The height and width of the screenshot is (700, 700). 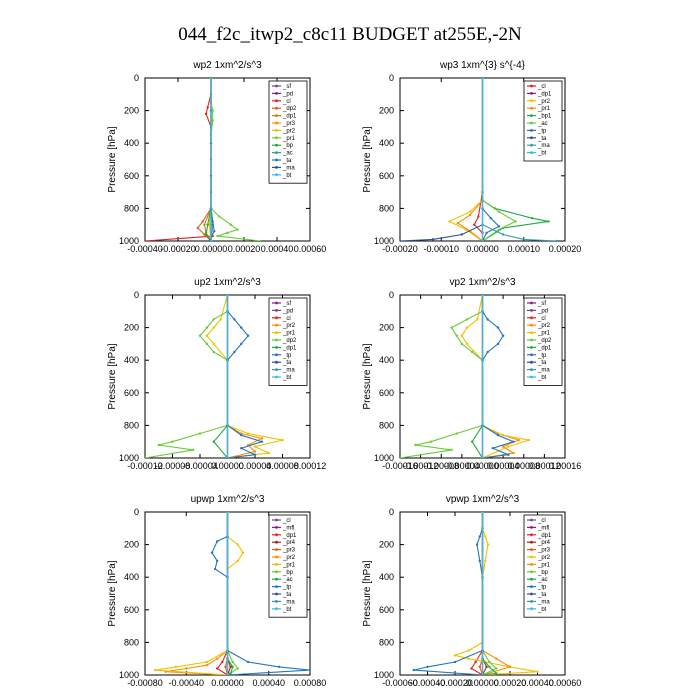 I want to click on panel-title: wp3 1xm^{3} s^{-4}, so click(x=482, y=65).